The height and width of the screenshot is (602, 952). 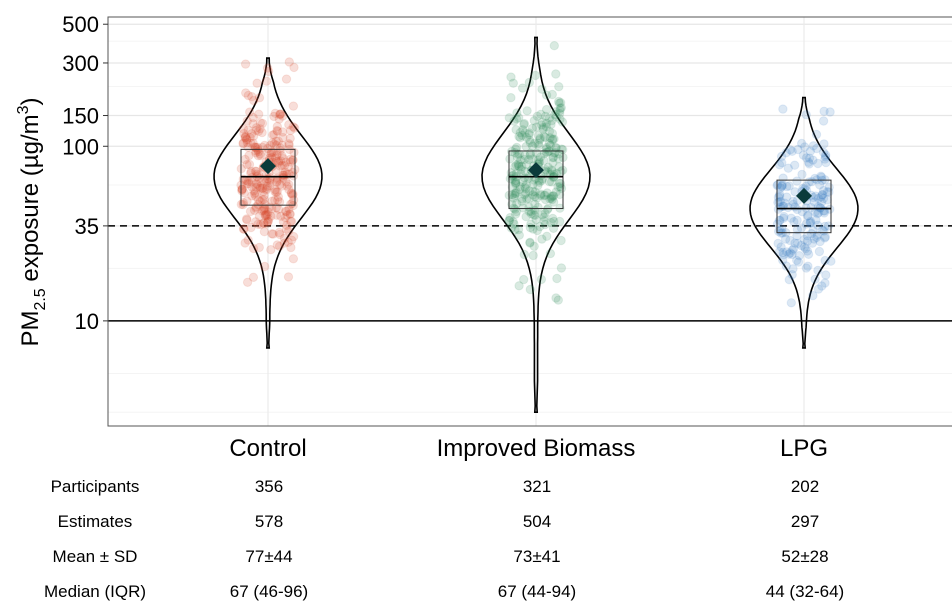 What do you see at coordinates (537, 521) in the screenshot?
I see `cell-biomass-estimates: 504` at bounding box center [537, 521].